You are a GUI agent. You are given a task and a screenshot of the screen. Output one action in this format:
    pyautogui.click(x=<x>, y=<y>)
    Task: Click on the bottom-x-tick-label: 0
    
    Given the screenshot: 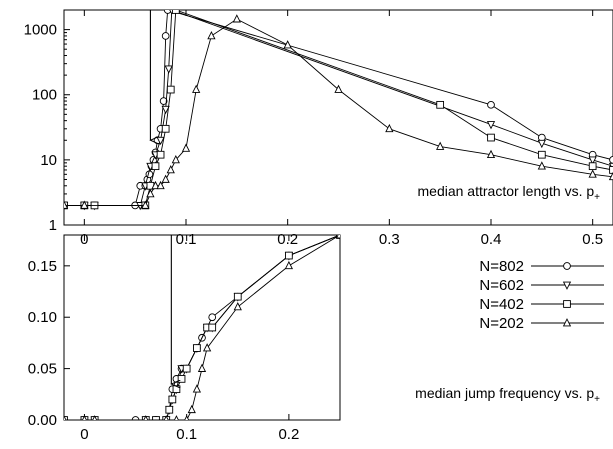 What is the action you would take?
    pyautogui.click(x=84, y=434)
    